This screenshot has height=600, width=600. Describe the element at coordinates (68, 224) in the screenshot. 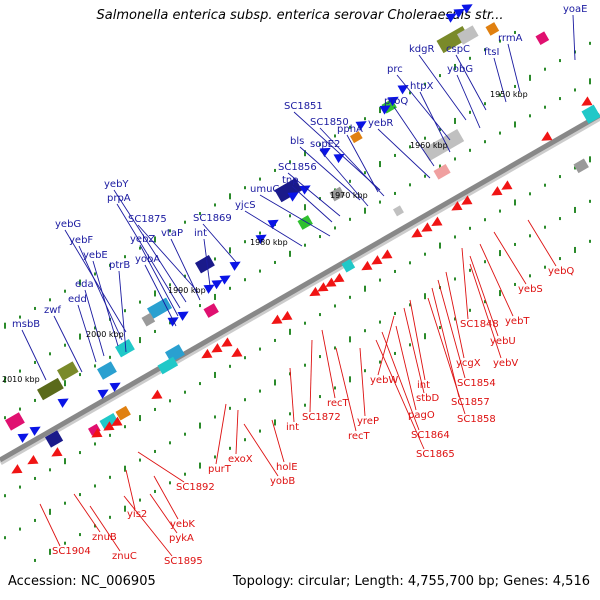

I see `forward-gene-label: yebG` at that location.